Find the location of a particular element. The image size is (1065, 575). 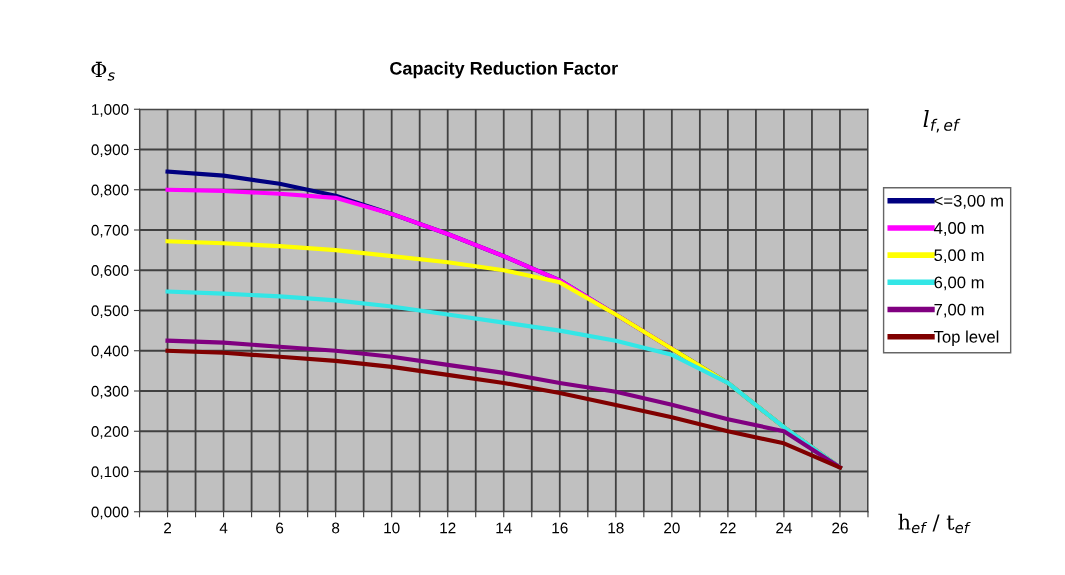

x-tick-label: 6 is located at coordinates (280, 528).